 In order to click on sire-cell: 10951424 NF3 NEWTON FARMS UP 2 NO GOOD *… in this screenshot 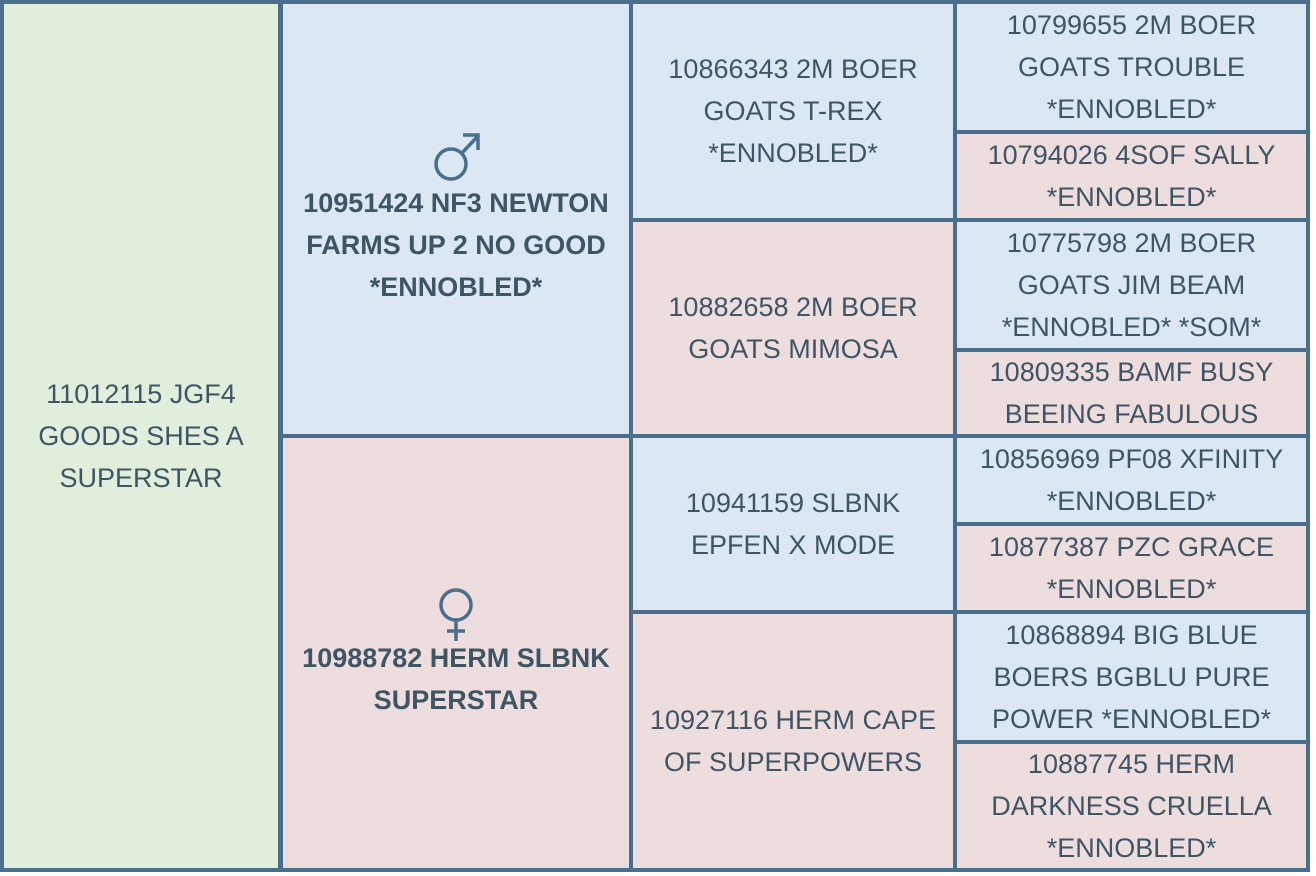, I will do `click(456, 219)`.